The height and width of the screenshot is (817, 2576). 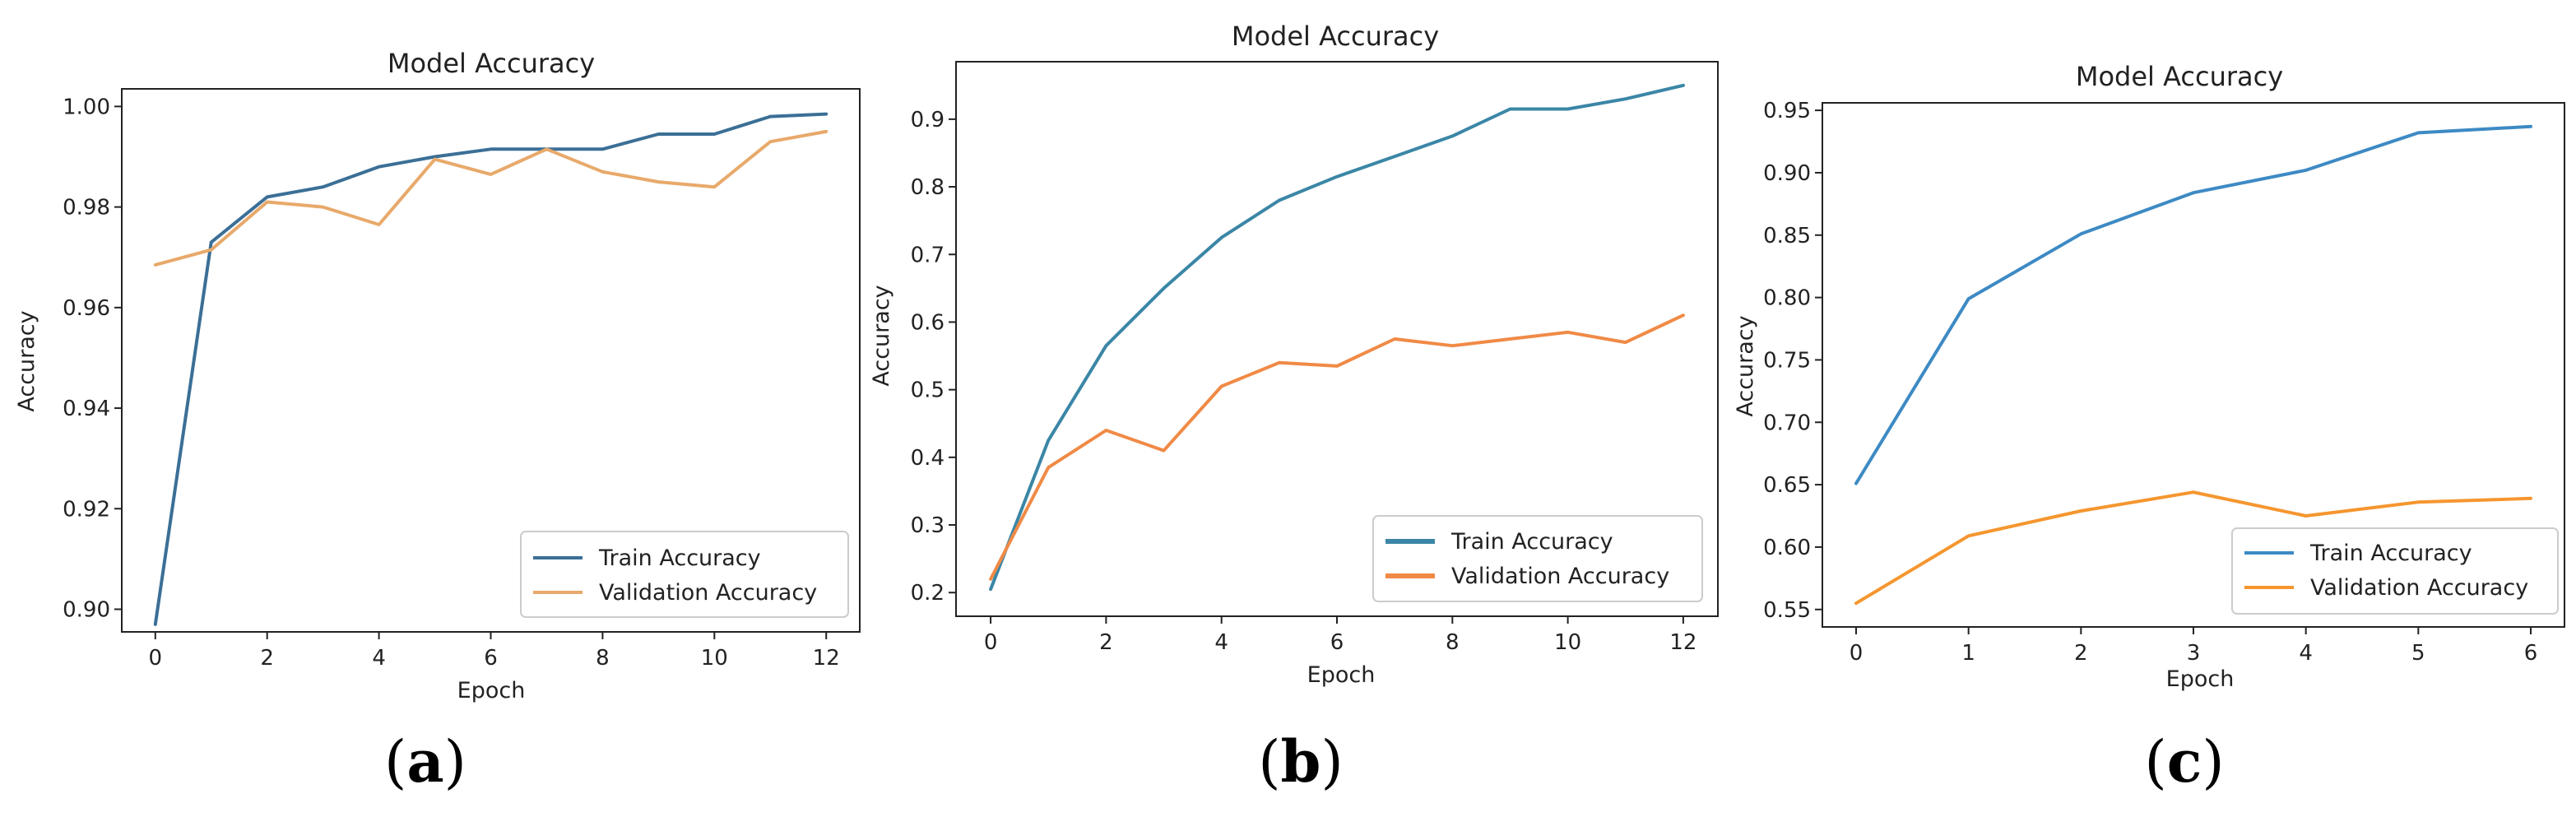 What do you see at coordinates (2418, 653) in the screenshot?
I see `x-tick-label: 5` at bounding box center [2418, 653].